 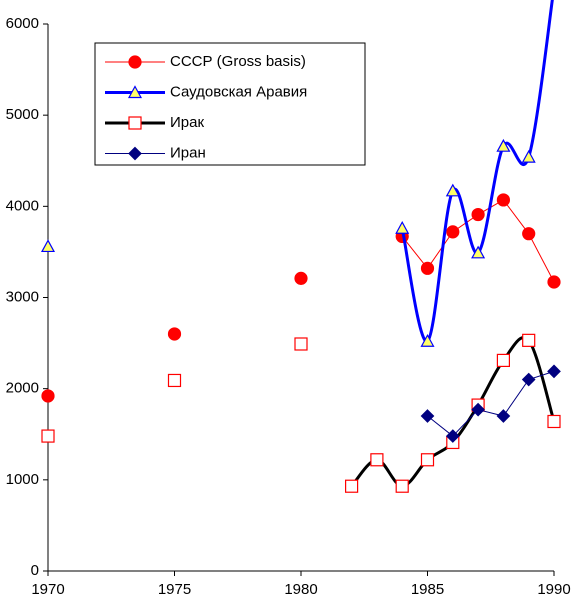 I want to click on x-tick-label: 1970, so click(x=47, y=589).